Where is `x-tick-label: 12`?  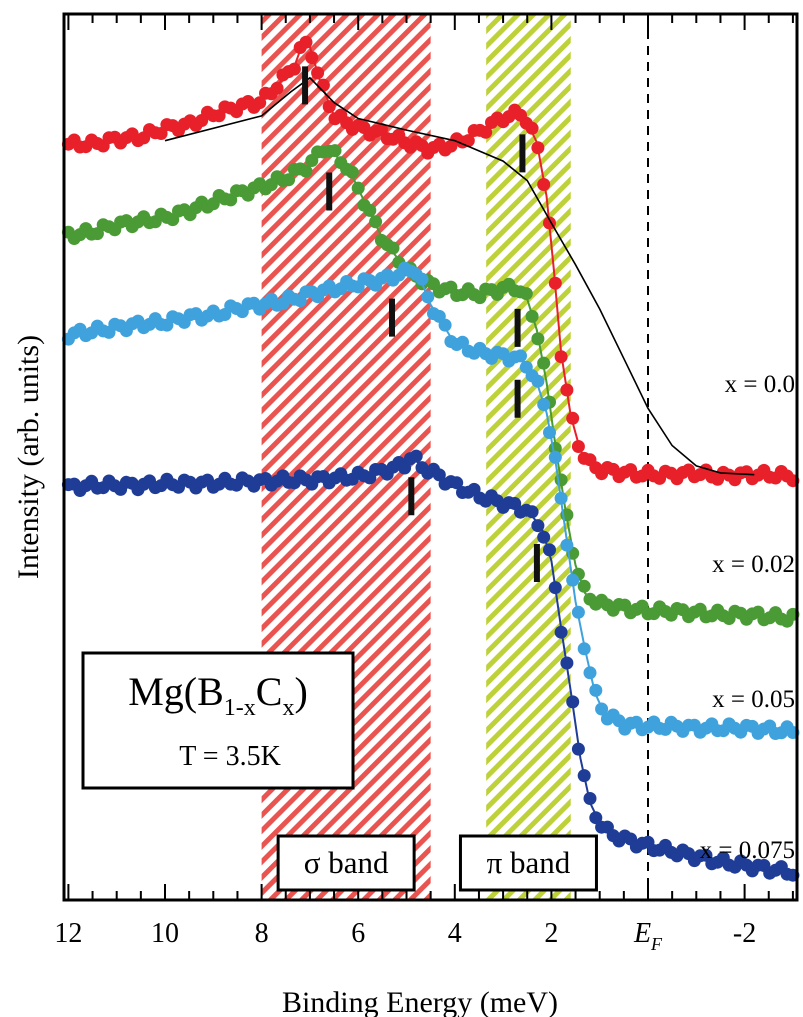 x-tick-label: 12 is located at coordinates (68, 933).